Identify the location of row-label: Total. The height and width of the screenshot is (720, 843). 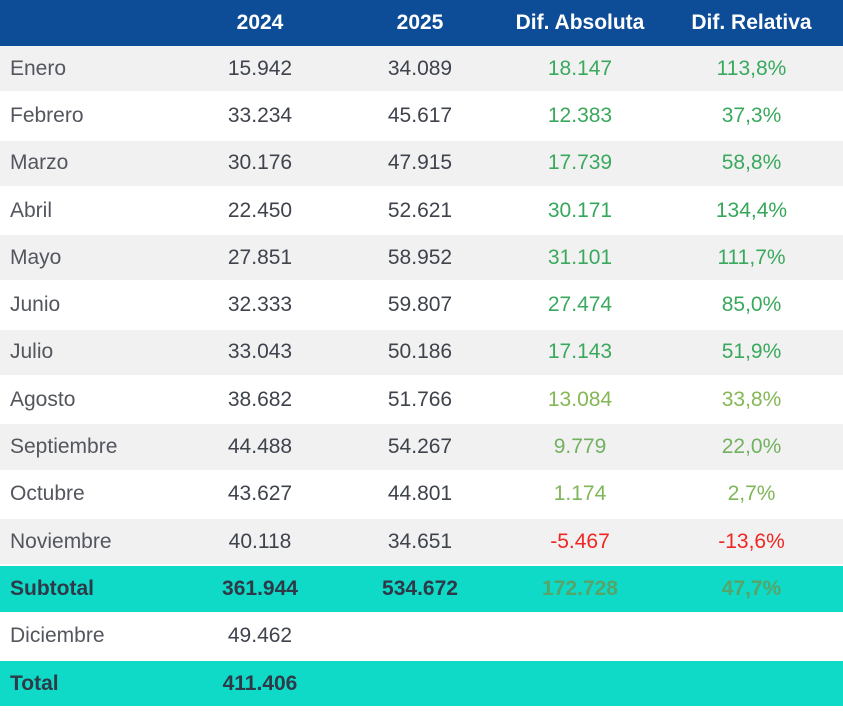
(34, 683).